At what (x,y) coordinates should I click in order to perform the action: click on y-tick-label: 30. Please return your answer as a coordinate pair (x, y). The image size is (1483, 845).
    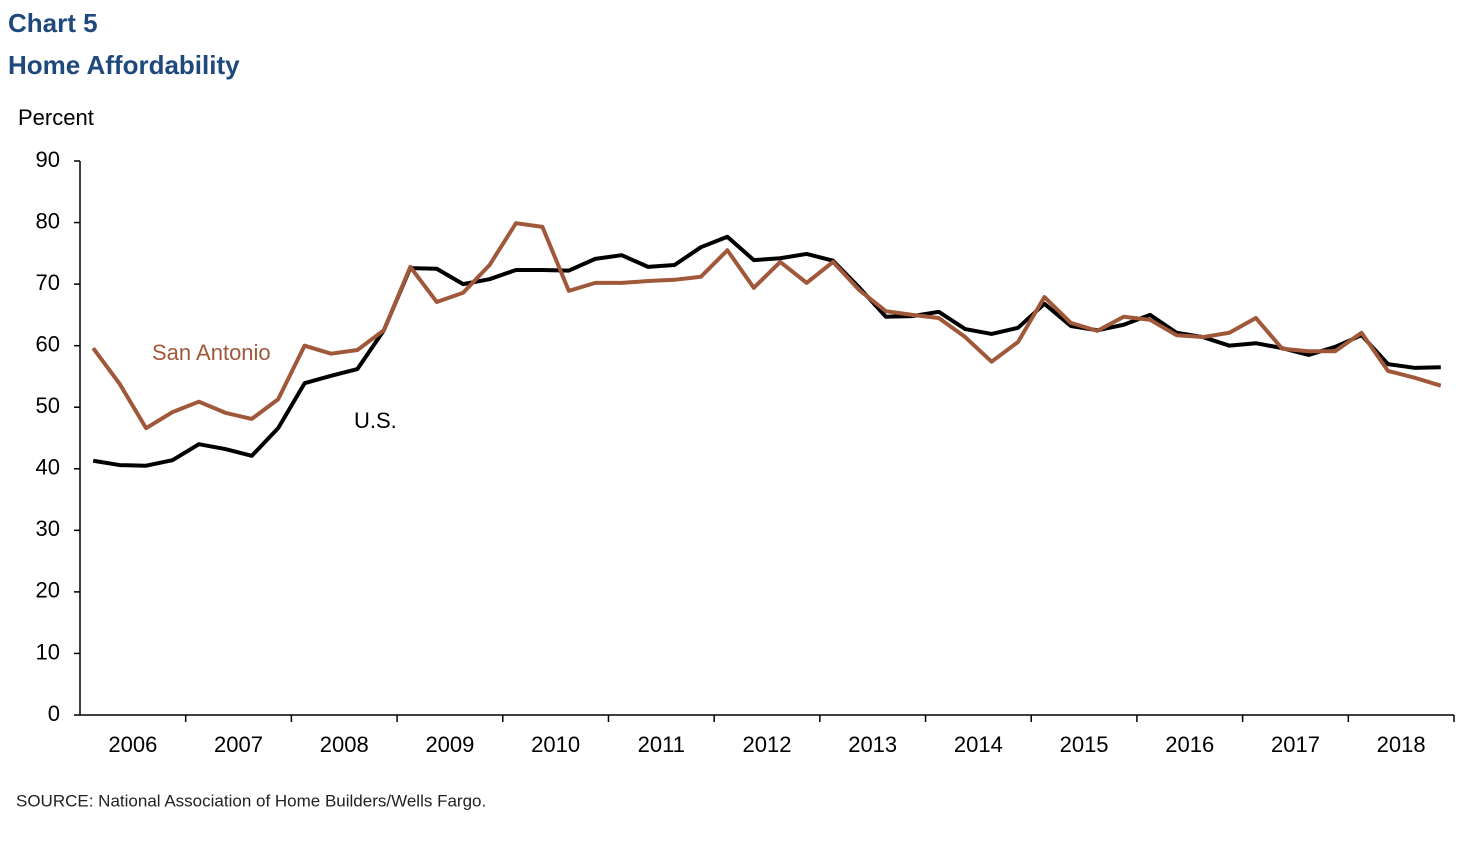
    Looking at the image, I should click on (48, 528).